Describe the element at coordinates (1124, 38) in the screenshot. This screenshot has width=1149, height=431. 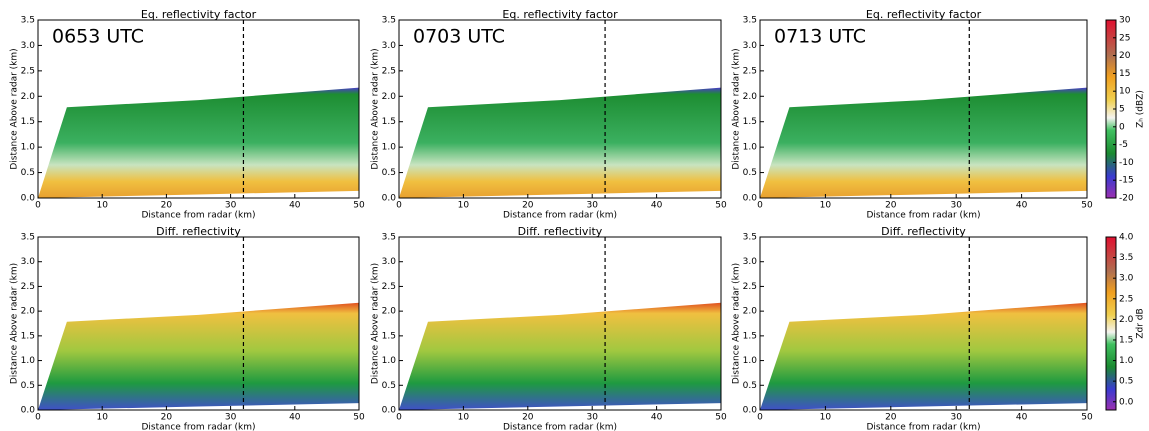
I see `colorbar-tick-label: 25` at that location.